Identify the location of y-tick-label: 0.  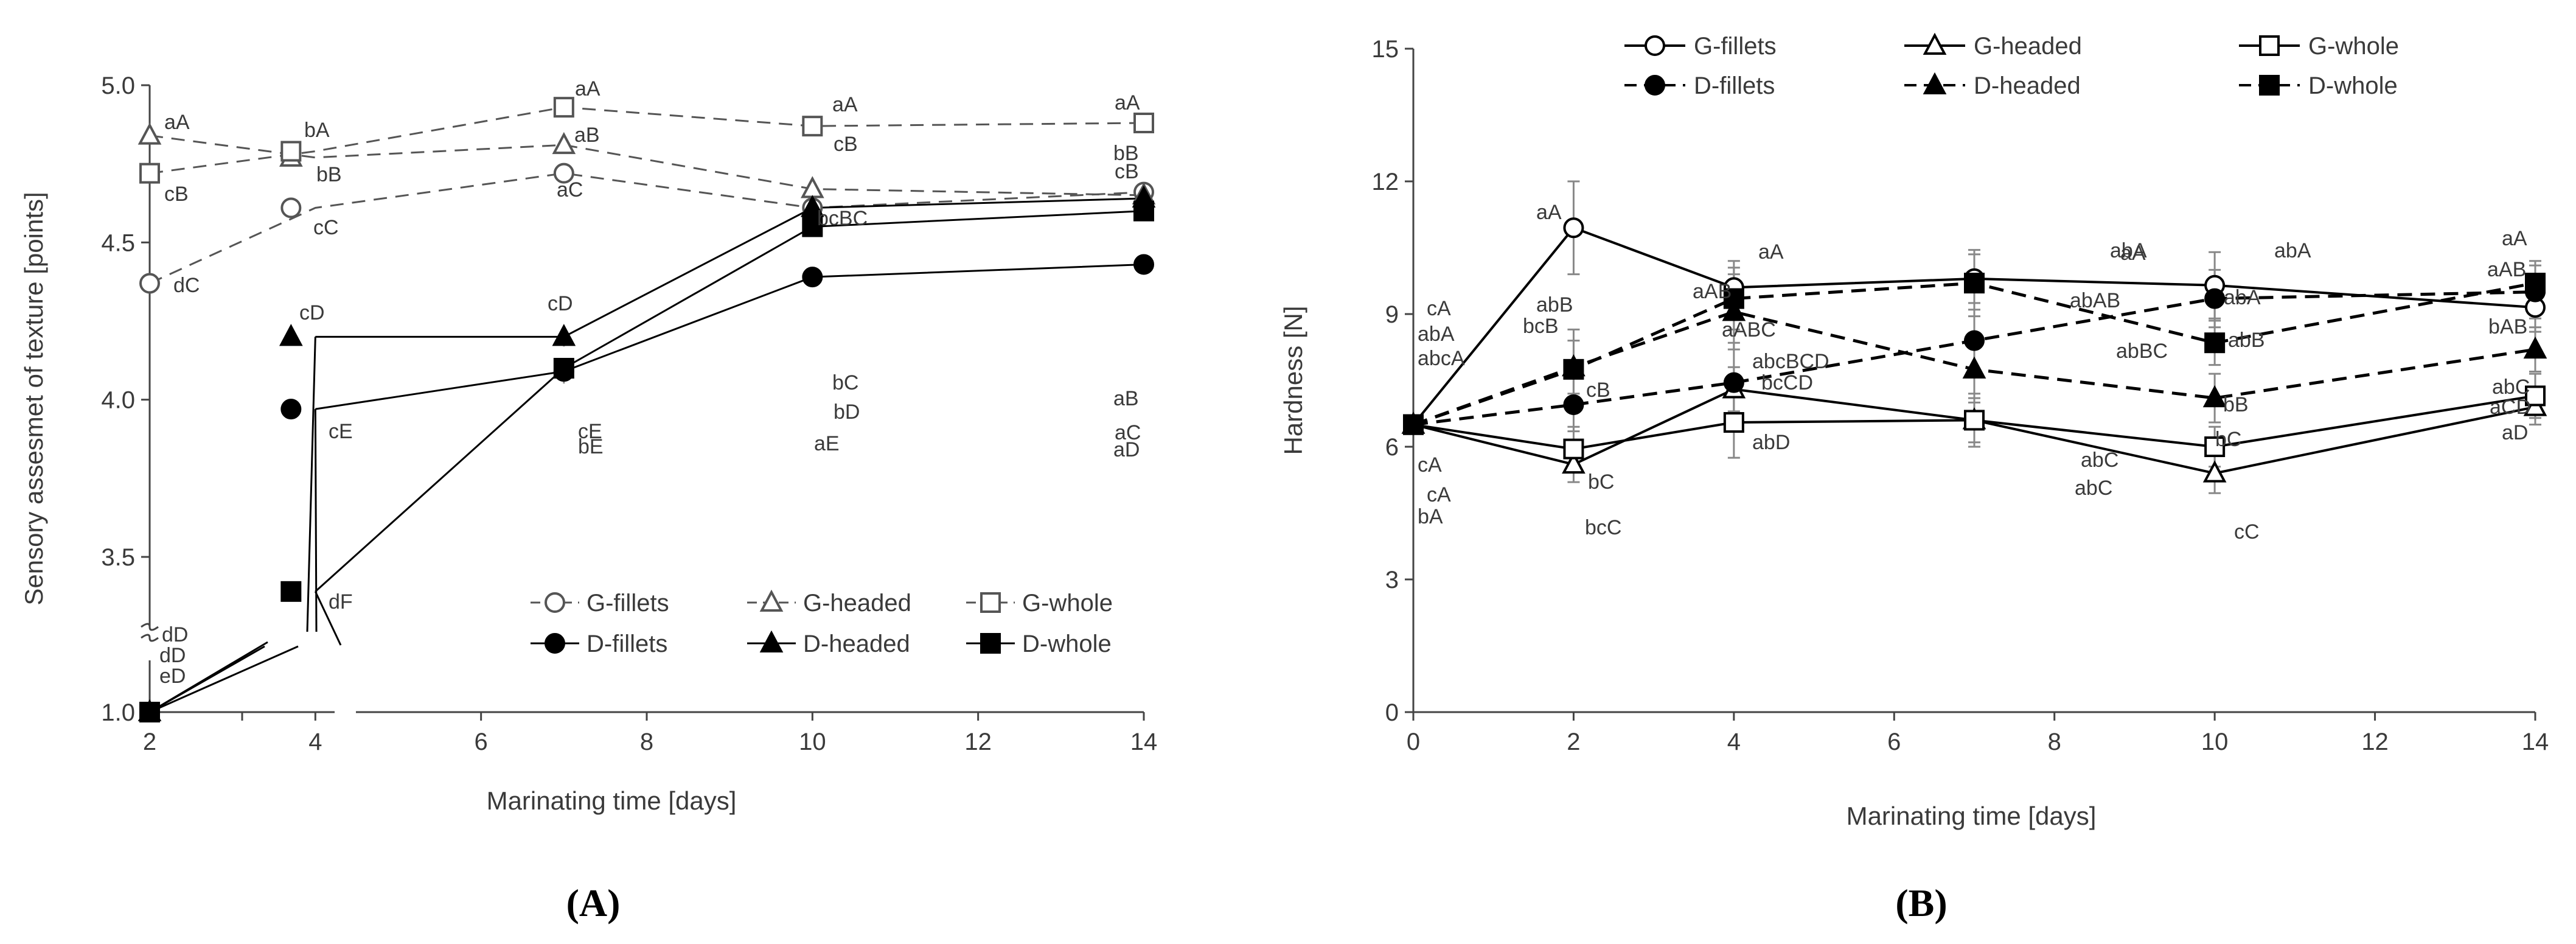
(1392, 712).